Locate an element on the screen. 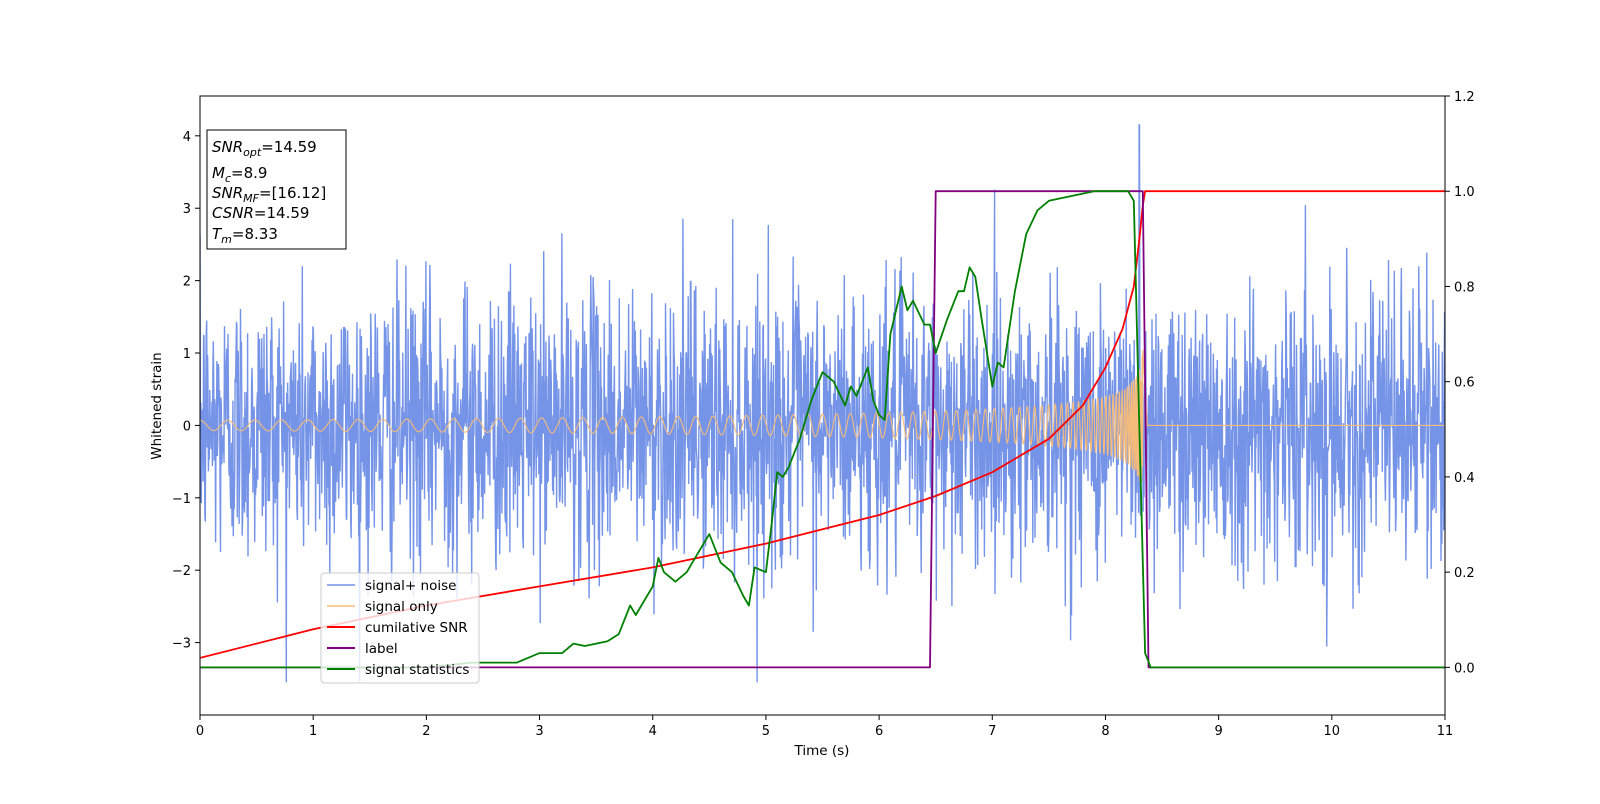 Image resolution: width=1600 pixels, height=804 pixels. x-tick-label: 11 is located at coordinates (1445, 731).